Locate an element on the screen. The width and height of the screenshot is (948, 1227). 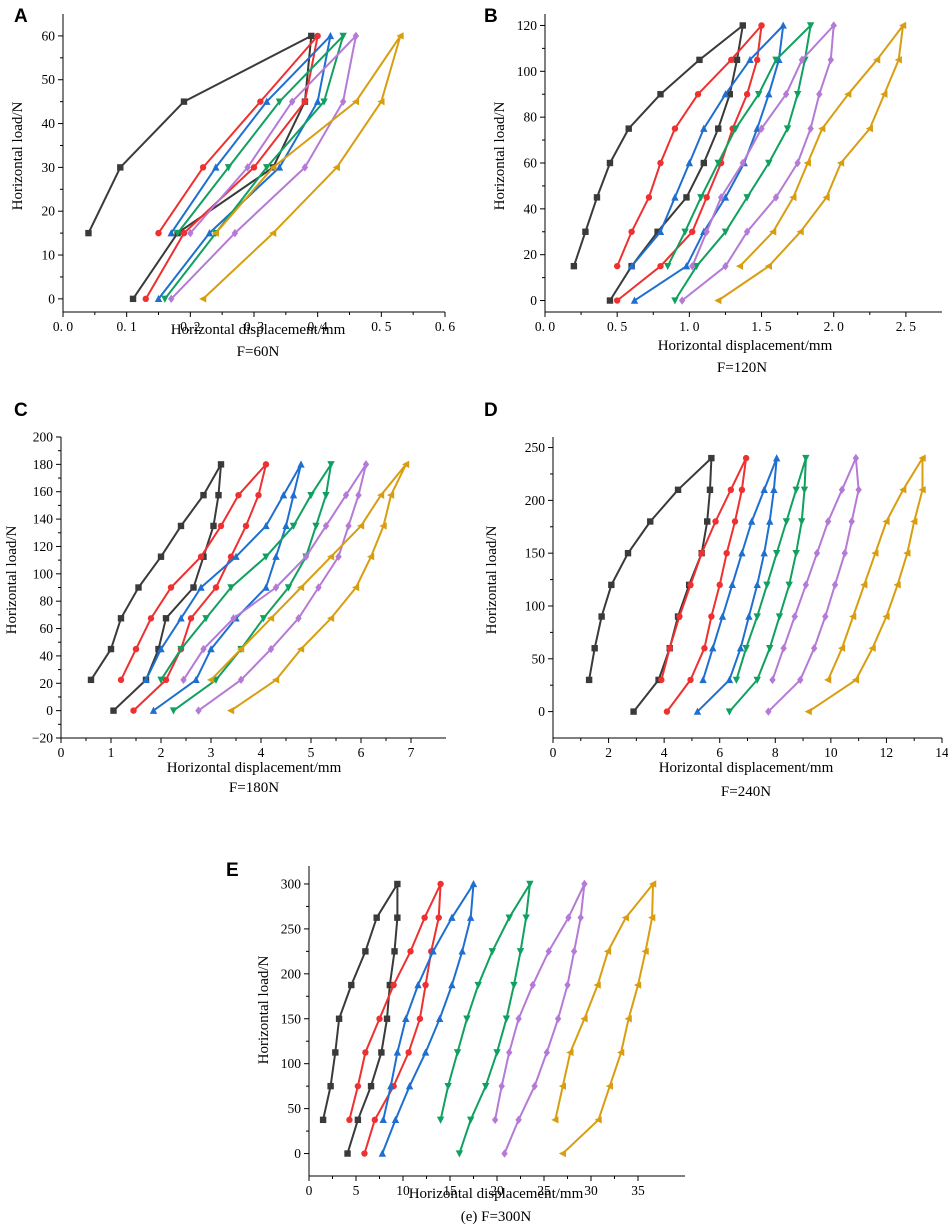
series-line-orange is located at coordinates (810, 163).